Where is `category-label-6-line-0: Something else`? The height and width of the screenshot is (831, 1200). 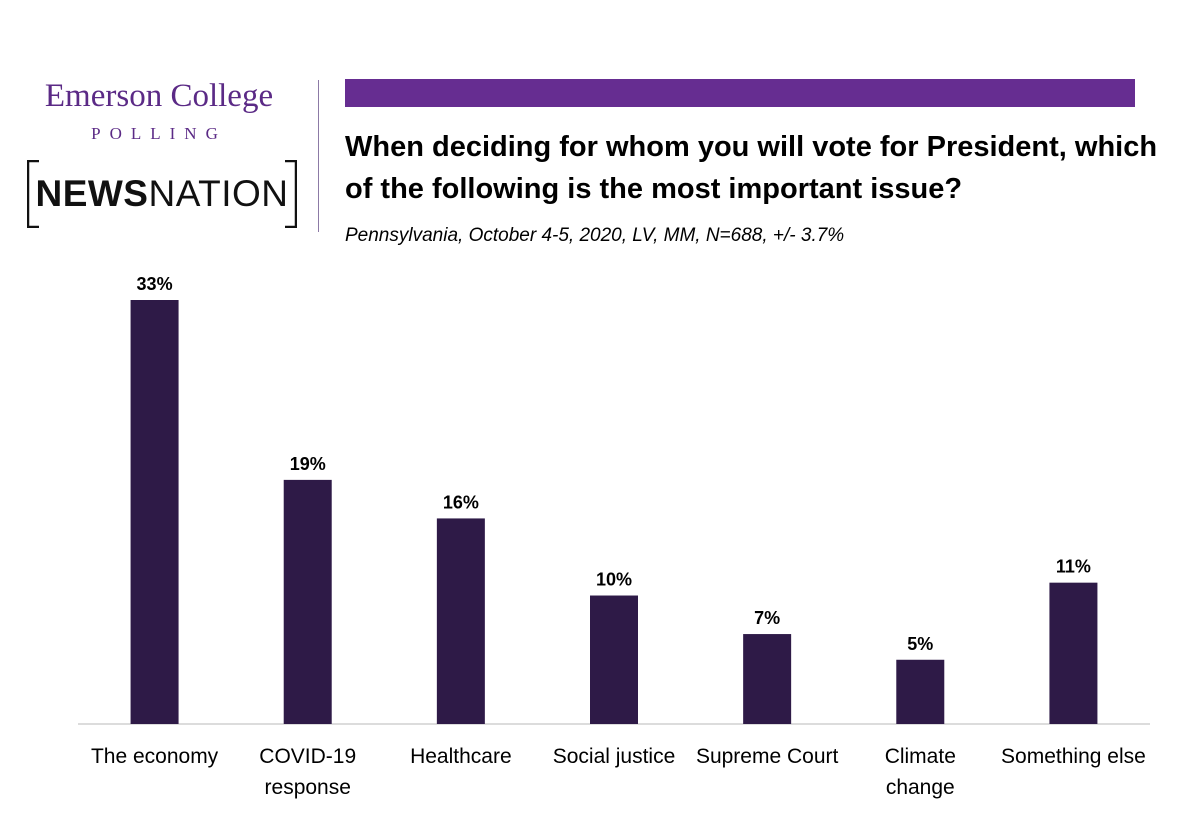 category-label-6-line-0: Something else is located at coordinates (1073, 756).